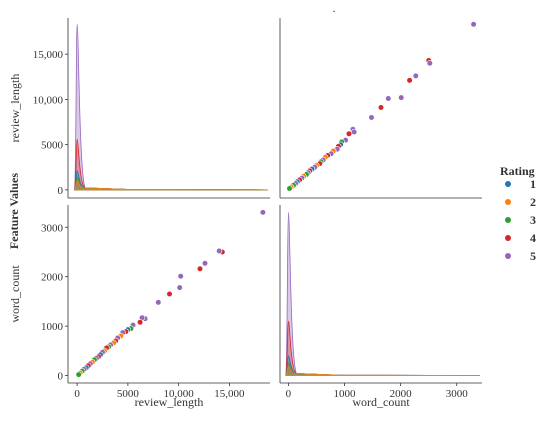 Image resolution: width=550 pixels, height=421 pixels. I want to click on y-axis-title: Feature Values, so click(14, 211).